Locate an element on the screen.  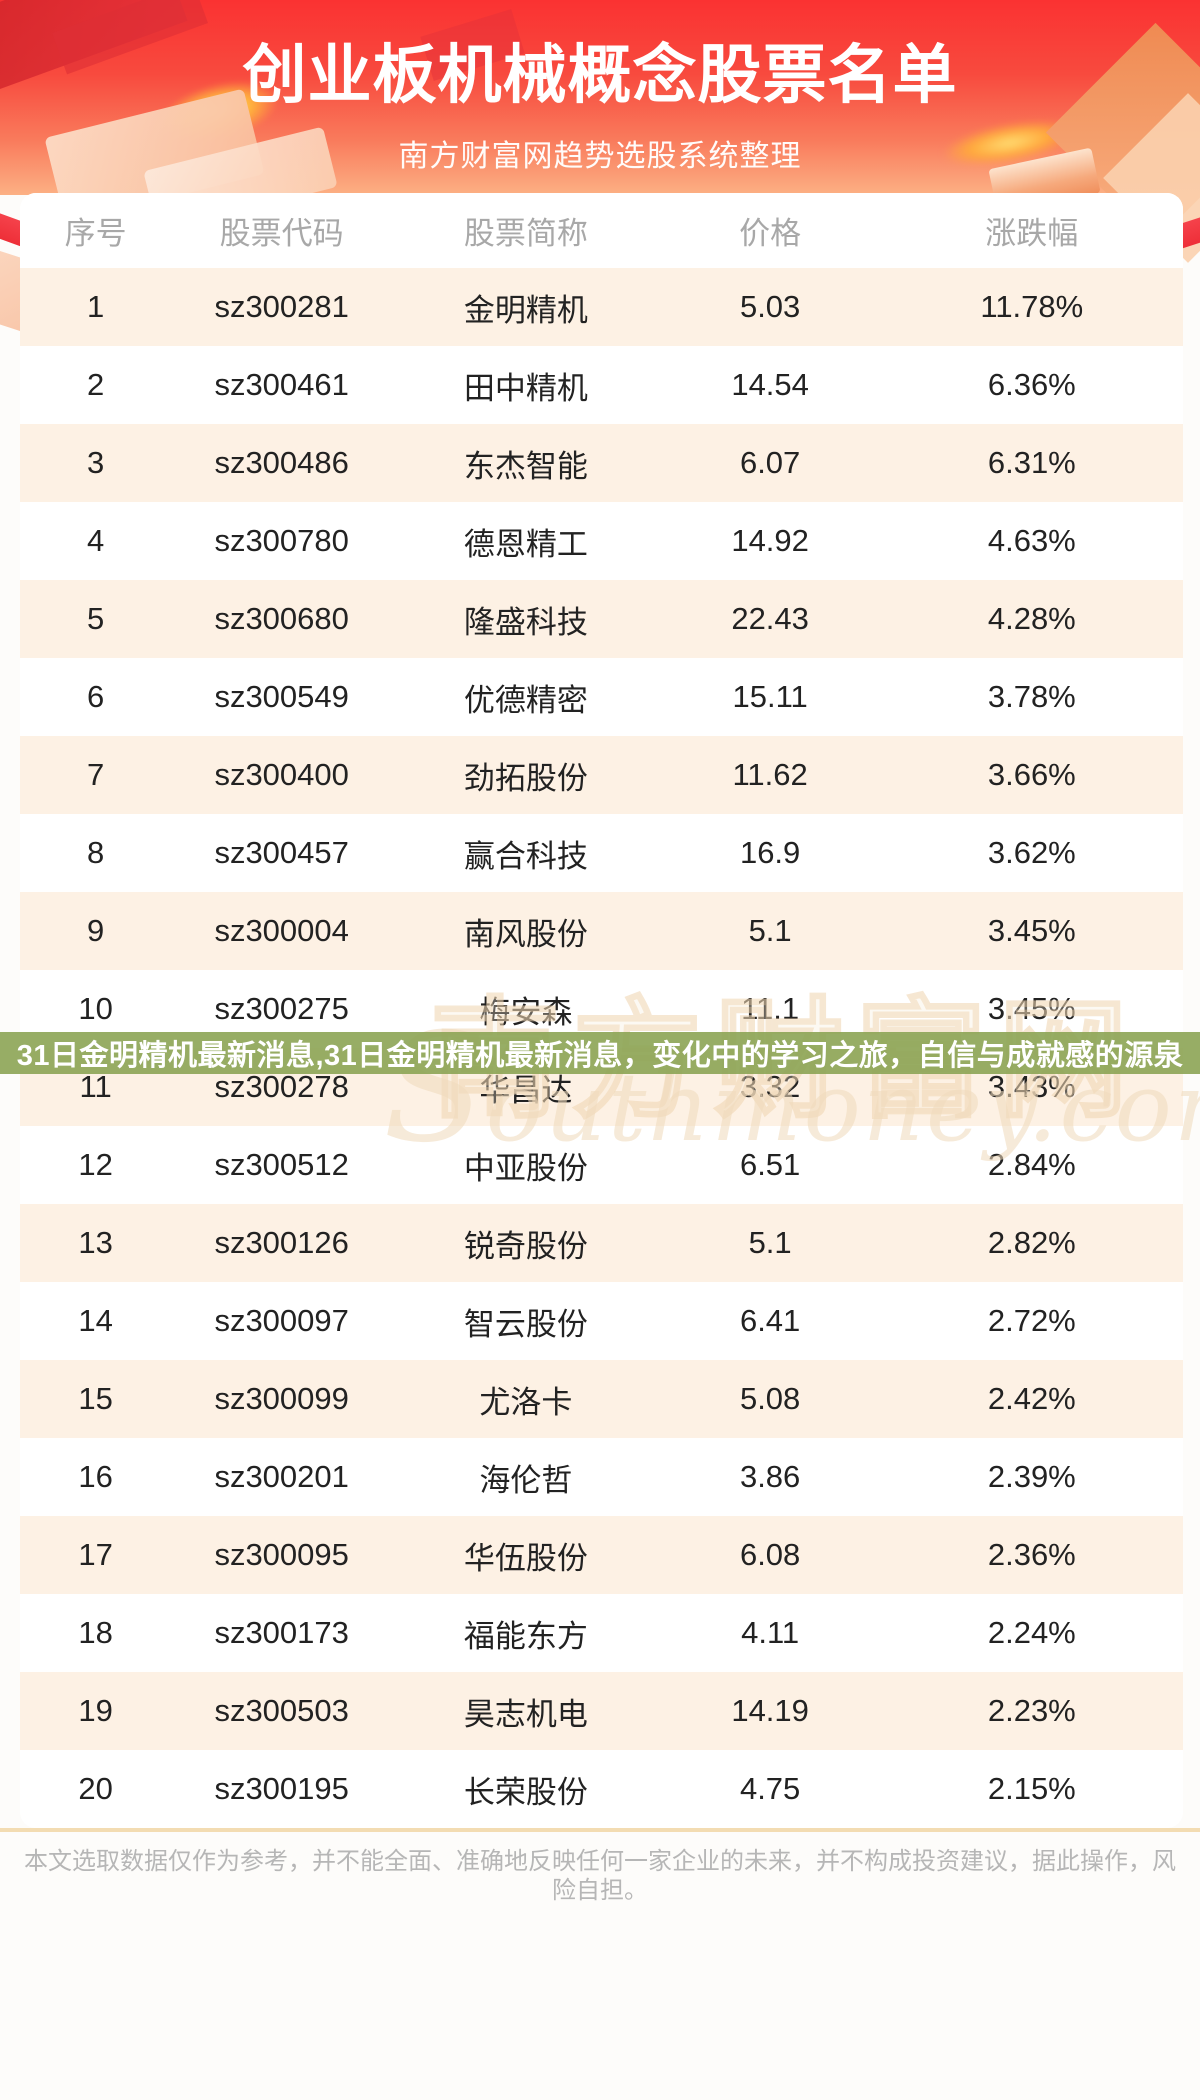
stock-code: sz300278 is located at coordinates (281, 1086).